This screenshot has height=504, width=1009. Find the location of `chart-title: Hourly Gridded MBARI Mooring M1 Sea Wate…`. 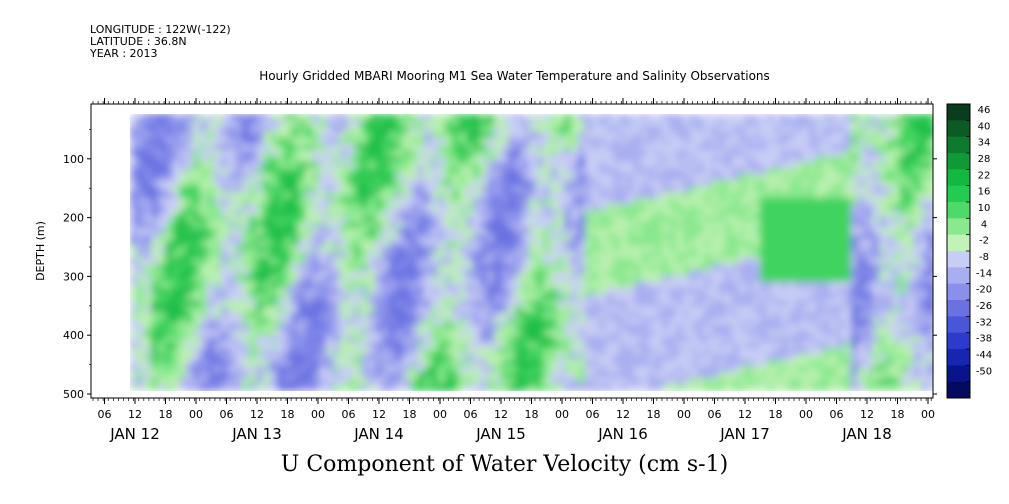

chart-title: Hourly Gridded MBARI Mooring M1 Sea Wate… is located at coordinates (514, 76).